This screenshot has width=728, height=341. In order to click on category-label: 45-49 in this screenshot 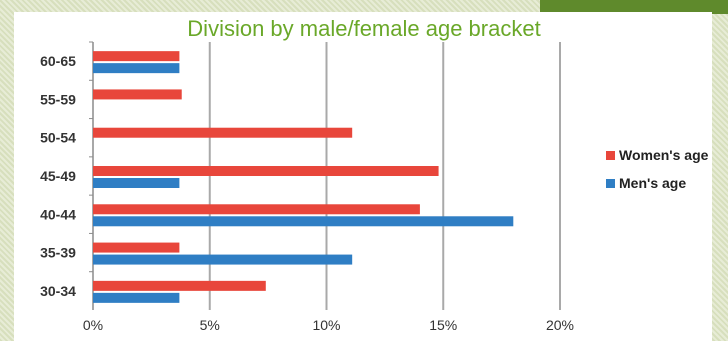, I will do `click(58, 176)`.